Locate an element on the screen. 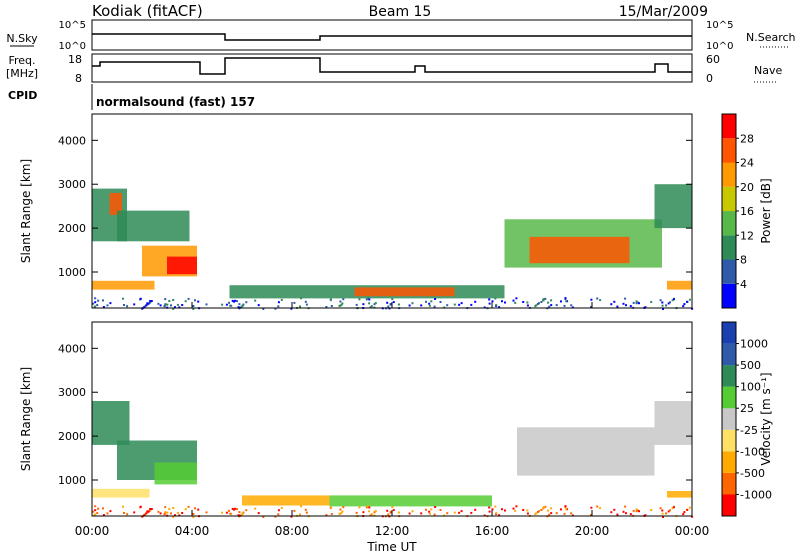 The image size is (800, 554). colorbar-tick-label: 500 is located at coordinates (750, 365).